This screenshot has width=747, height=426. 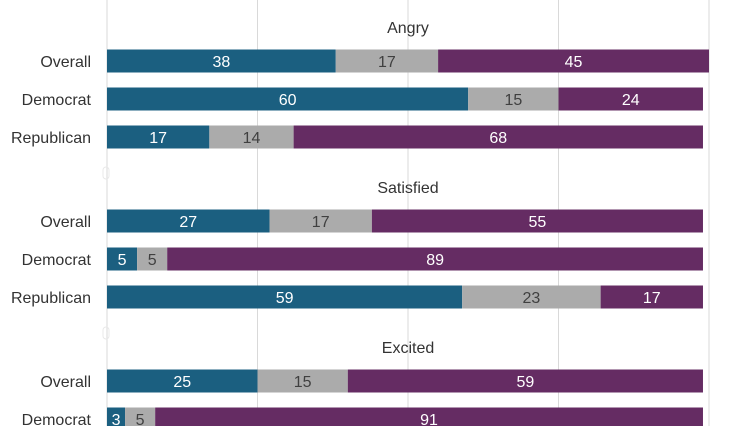 What do you see at coordinates (408, 28) in the screenshot?
I see `group-title: Angry` at bounding box center [408, 28].